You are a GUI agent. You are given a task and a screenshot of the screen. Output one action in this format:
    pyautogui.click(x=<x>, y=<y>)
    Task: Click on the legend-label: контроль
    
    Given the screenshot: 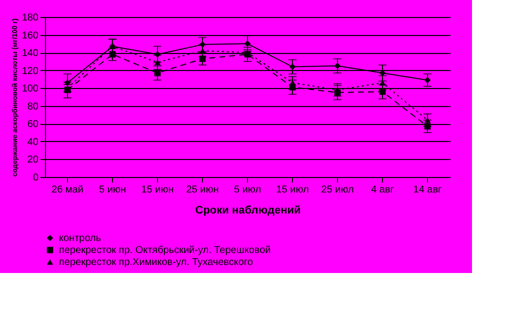 What is the action you would take?
    pyautogui.click(x=80, y=238)
    